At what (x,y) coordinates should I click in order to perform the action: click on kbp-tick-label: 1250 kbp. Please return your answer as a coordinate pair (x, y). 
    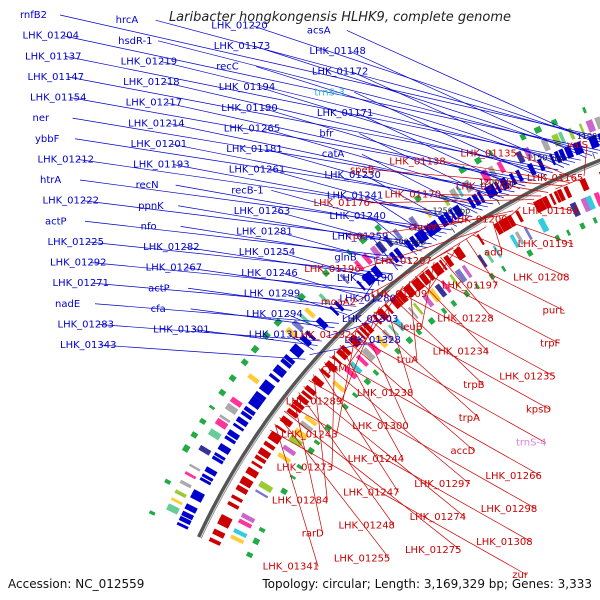
    Looking at the image, I should click on (452, 210).